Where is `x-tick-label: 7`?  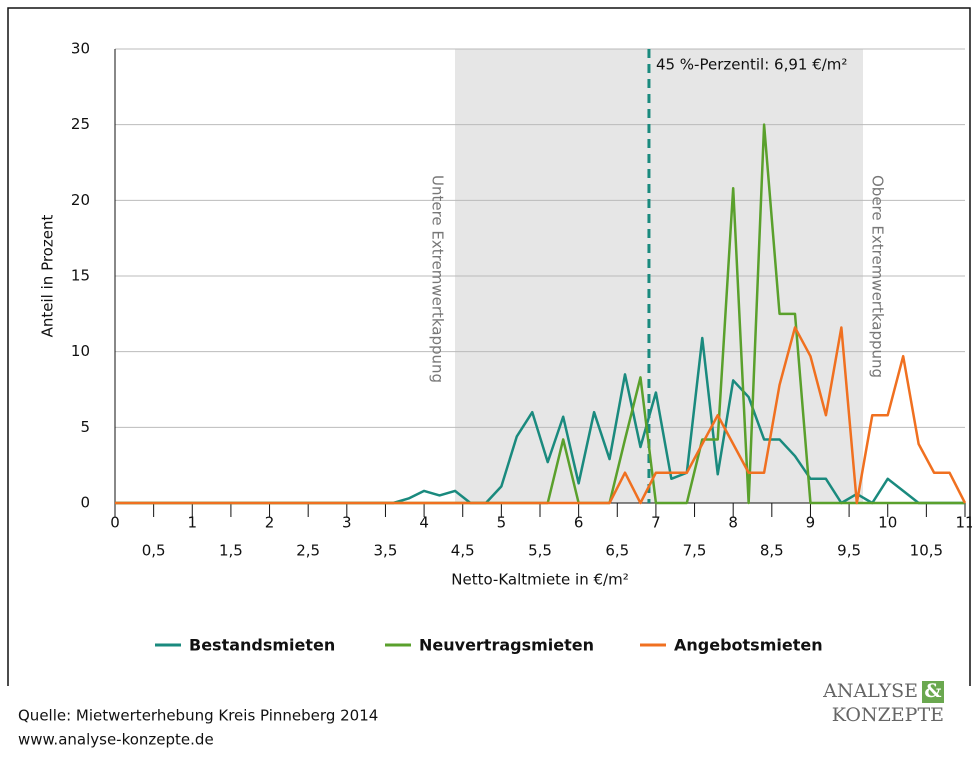 x-tick-label: 7 is located at coordinates (656, 523).